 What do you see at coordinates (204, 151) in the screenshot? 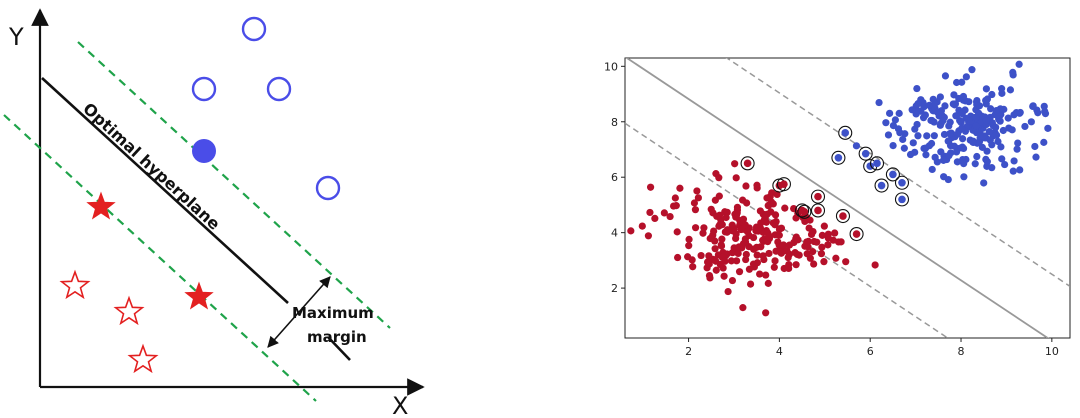
I see `circle-filled-icon` at bounding box center [204, 151].